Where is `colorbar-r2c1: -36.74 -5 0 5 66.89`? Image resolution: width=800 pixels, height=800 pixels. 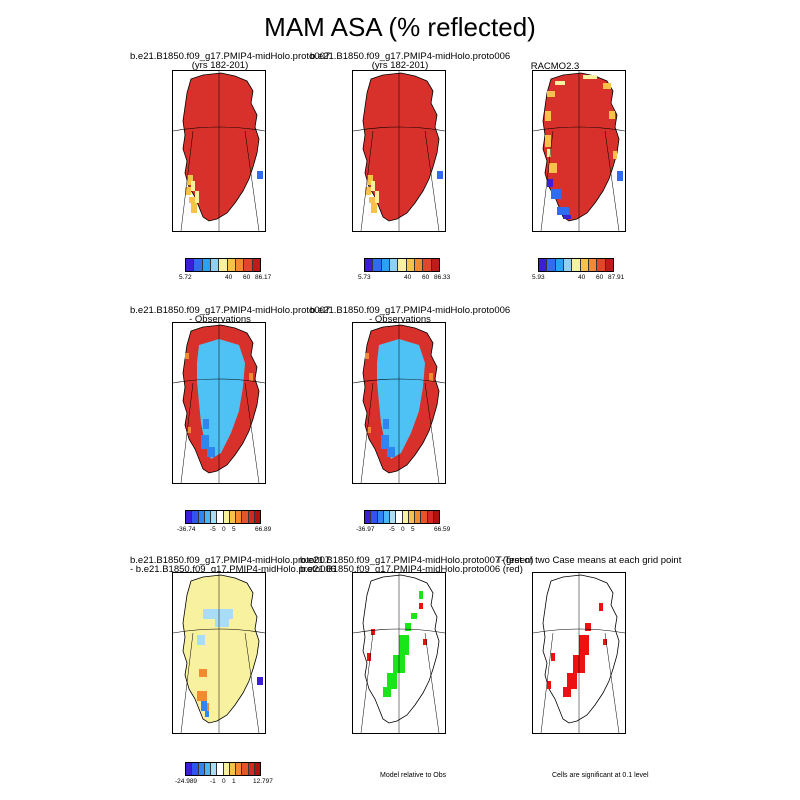
colorbar-r2c1: -36.74 -5 0 5 66.89 is located at coordinates (224, 521).